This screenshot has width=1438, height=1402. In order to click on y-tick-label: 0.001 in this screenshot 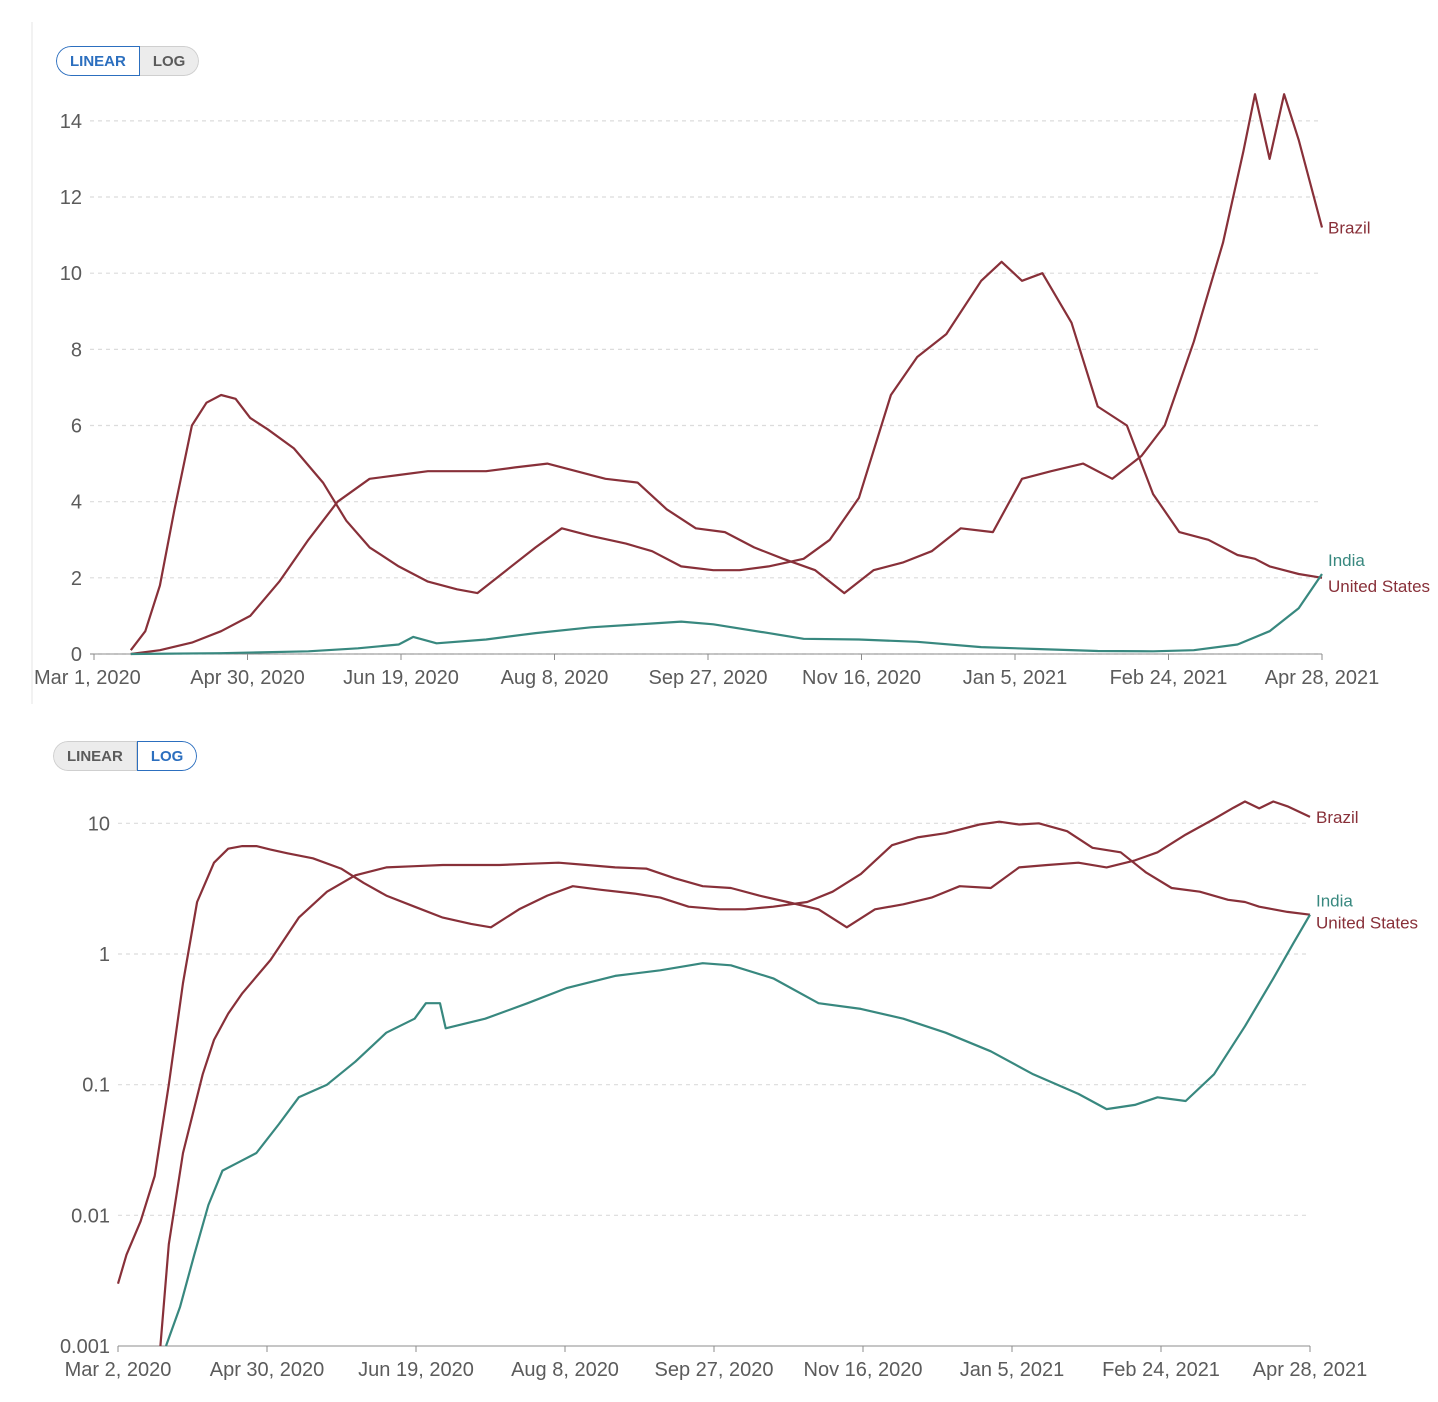, I will do `click(85, 1347)`.